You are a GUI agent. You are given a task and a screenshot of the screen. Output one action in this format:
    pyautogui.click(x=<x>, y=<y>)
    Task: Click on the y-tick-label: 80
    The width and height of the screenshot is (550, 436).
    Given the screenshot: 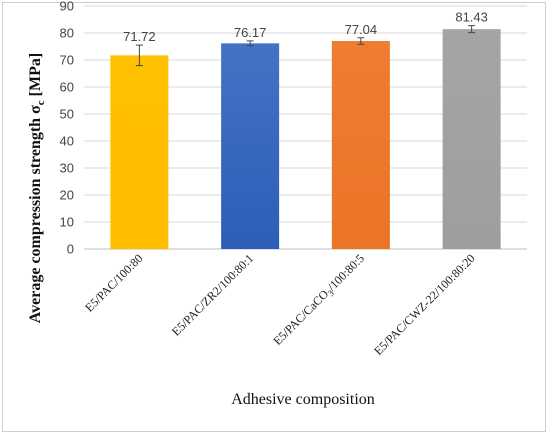 What is the action you would take?
    pyautogui.click(x=67, y=33)
    